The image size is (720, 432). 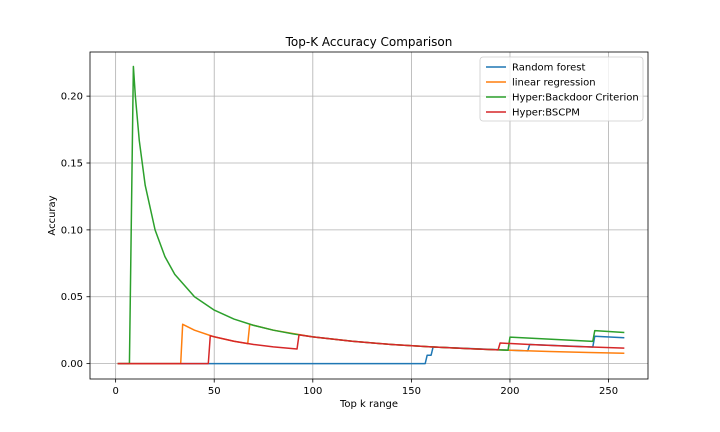 What do you see at coordinates (554, 83) in the screenshot?
I see `legend-label-1: linear regression` at bounding box center [554, 83].